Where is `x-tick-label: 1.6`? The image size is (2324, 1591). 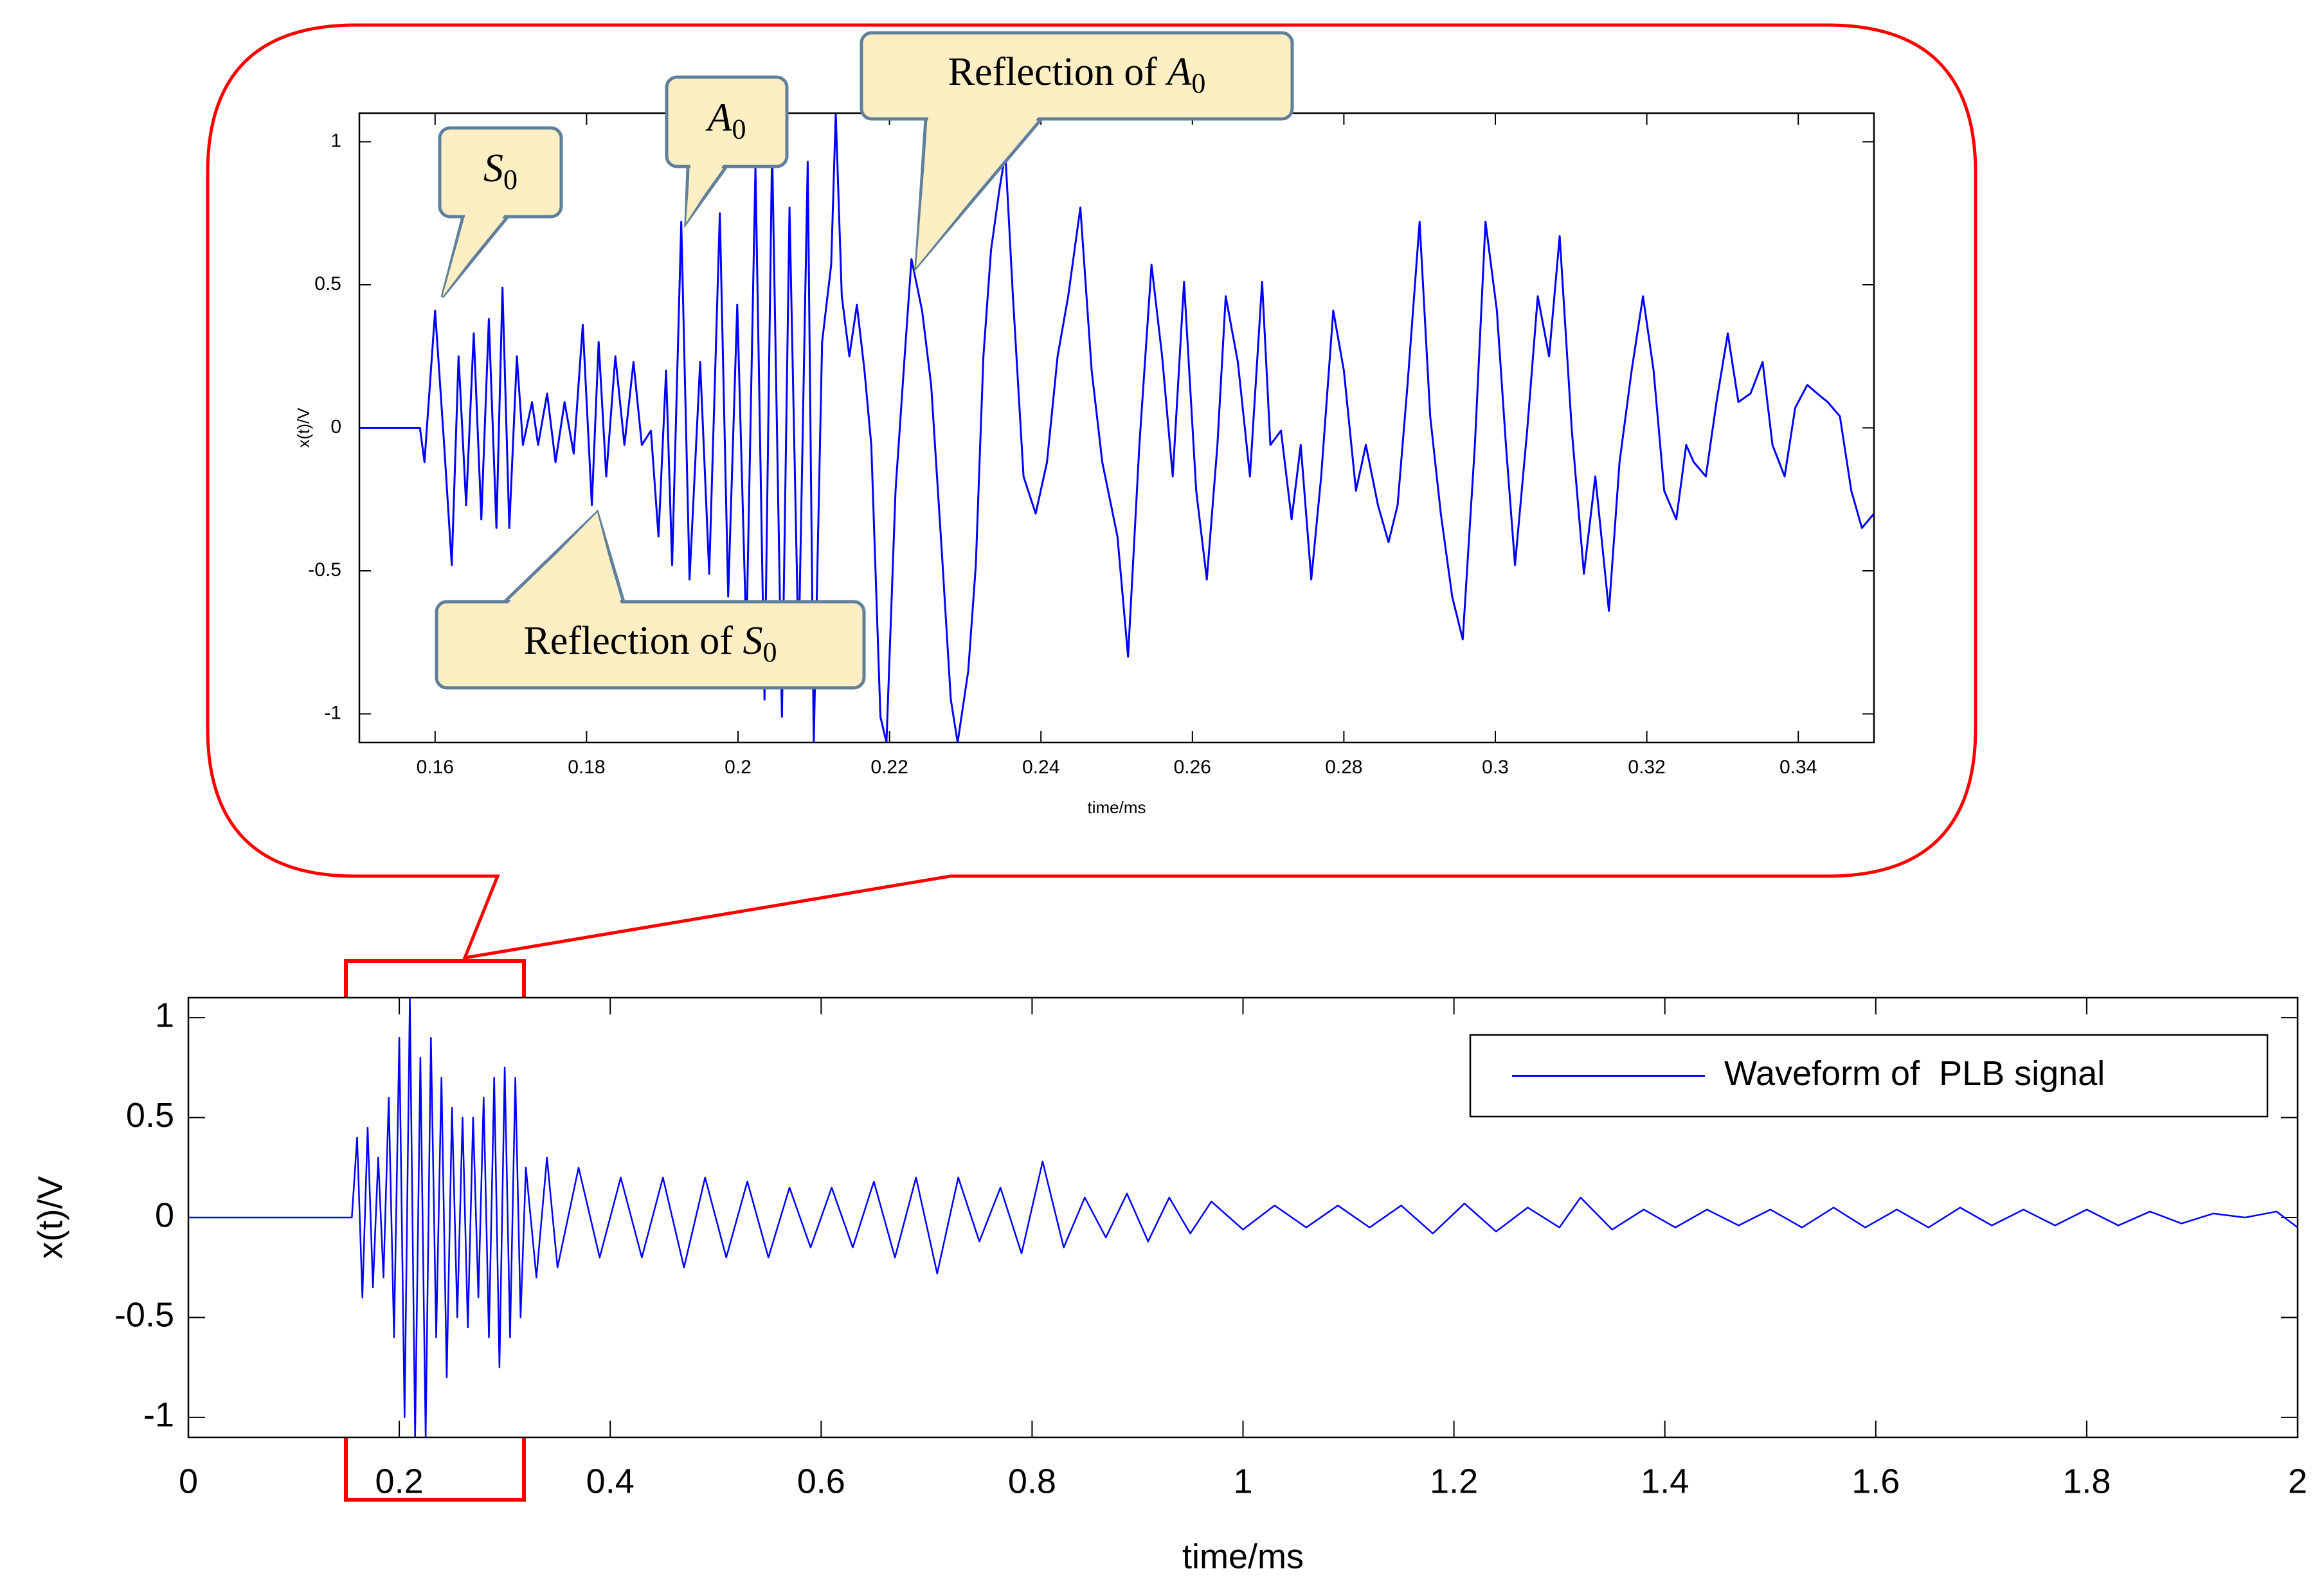 x-tick-label: 1.6 is located at coordinates (1875, 1481).